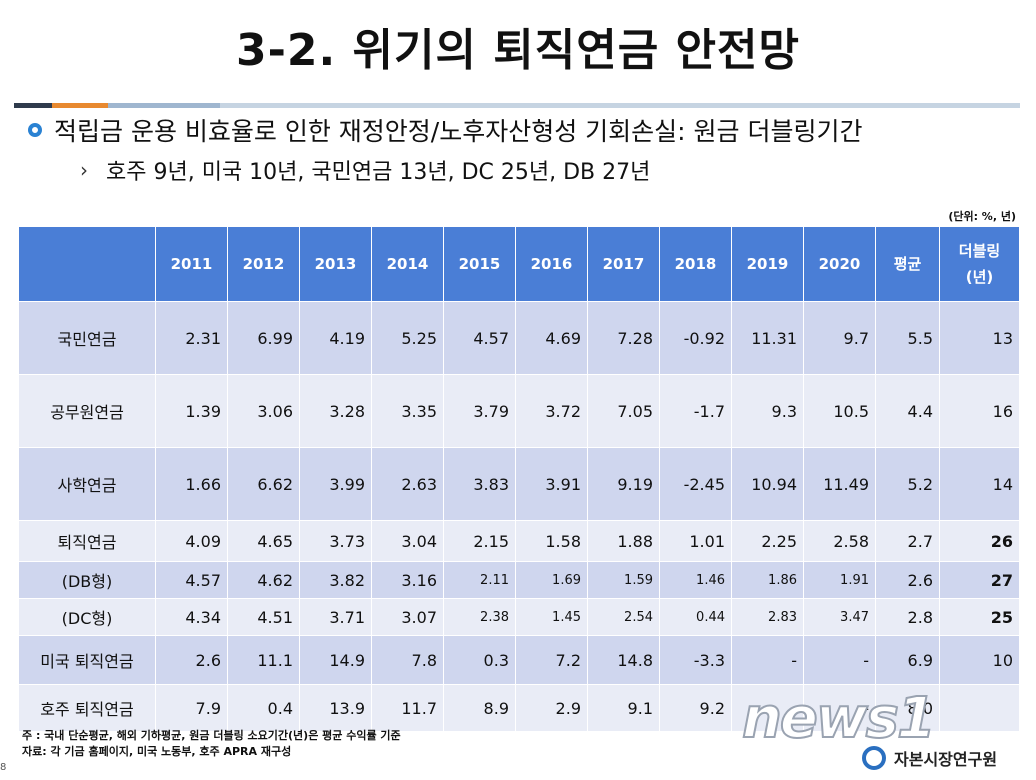 This screenshot has width=1036, height=780. What do you see at coordinates (695, 541) in the screenshot?
I see `table-cell: 1.01` at bounding box center [695, 541].